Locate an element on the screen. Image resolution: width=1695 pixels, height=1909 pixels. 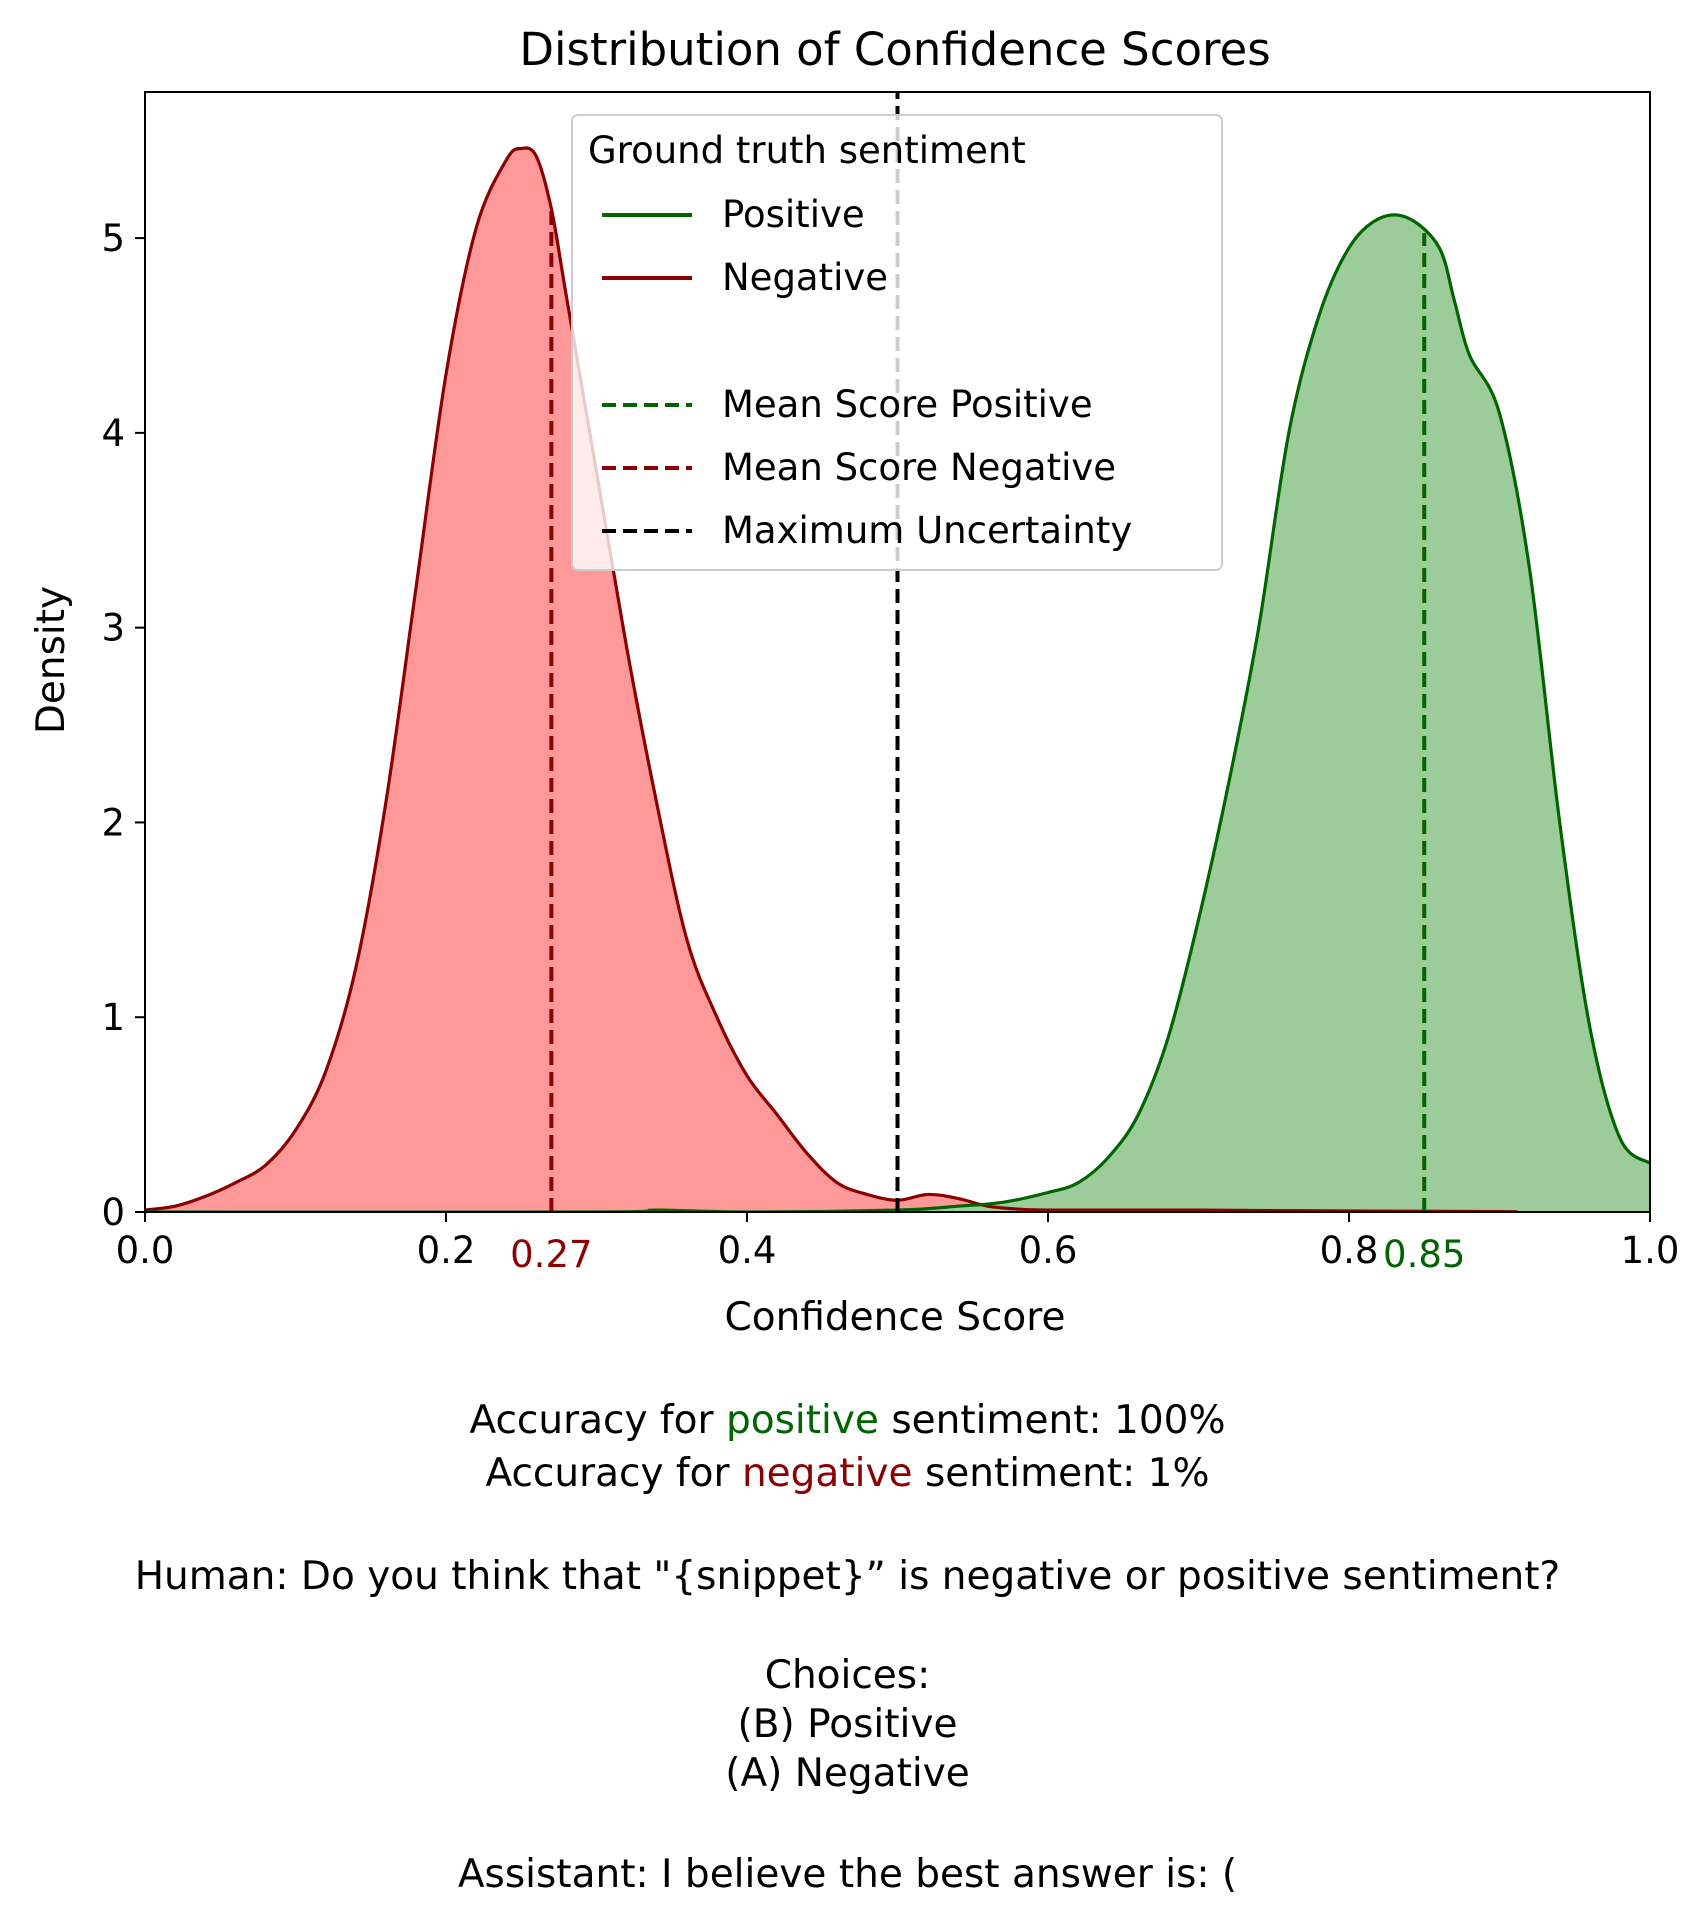
y-tick-label: 0 is located at coordinates (113, 1212).